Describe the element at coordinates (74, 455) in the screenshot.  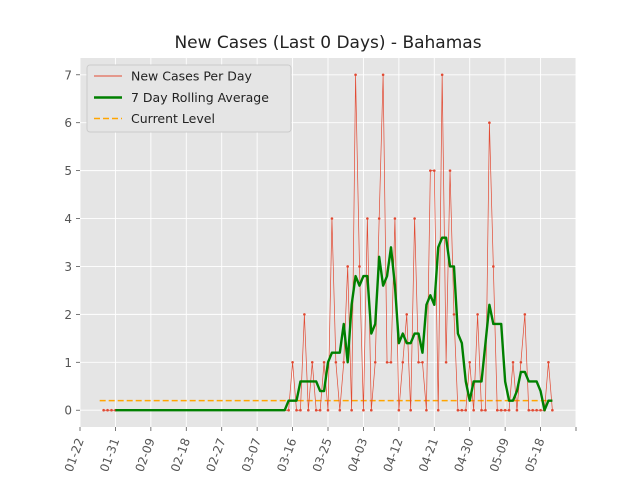
I see `x-tick-label: 01-22` at that location.